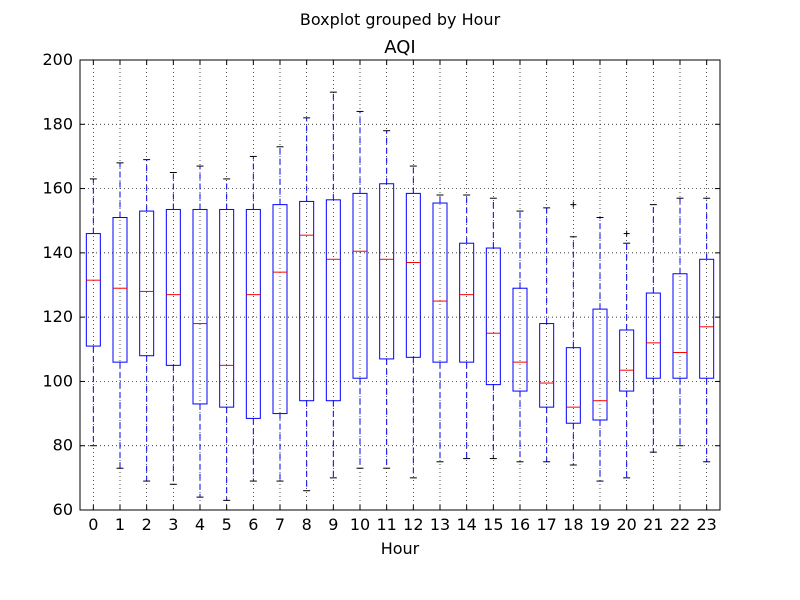 The width and height of the screenshot is (800, 600). I want to click on y-tick-label: 100, so click(57, 380).